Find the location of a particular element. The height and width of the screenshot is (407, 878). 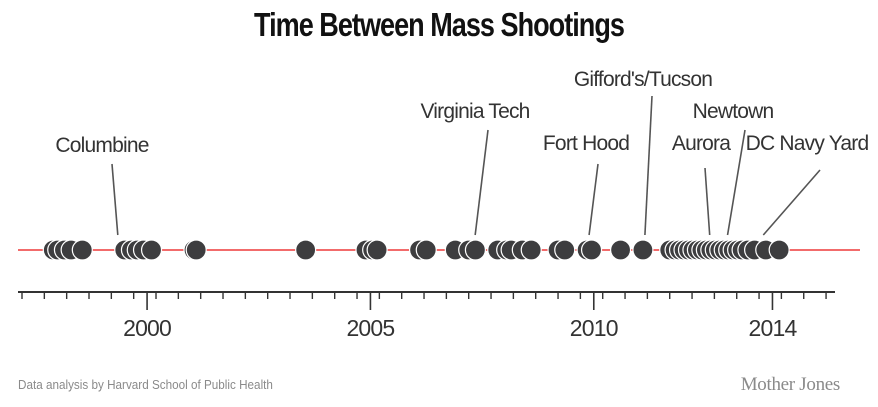

event-label: Columbine is located at coordinates (101, 145).